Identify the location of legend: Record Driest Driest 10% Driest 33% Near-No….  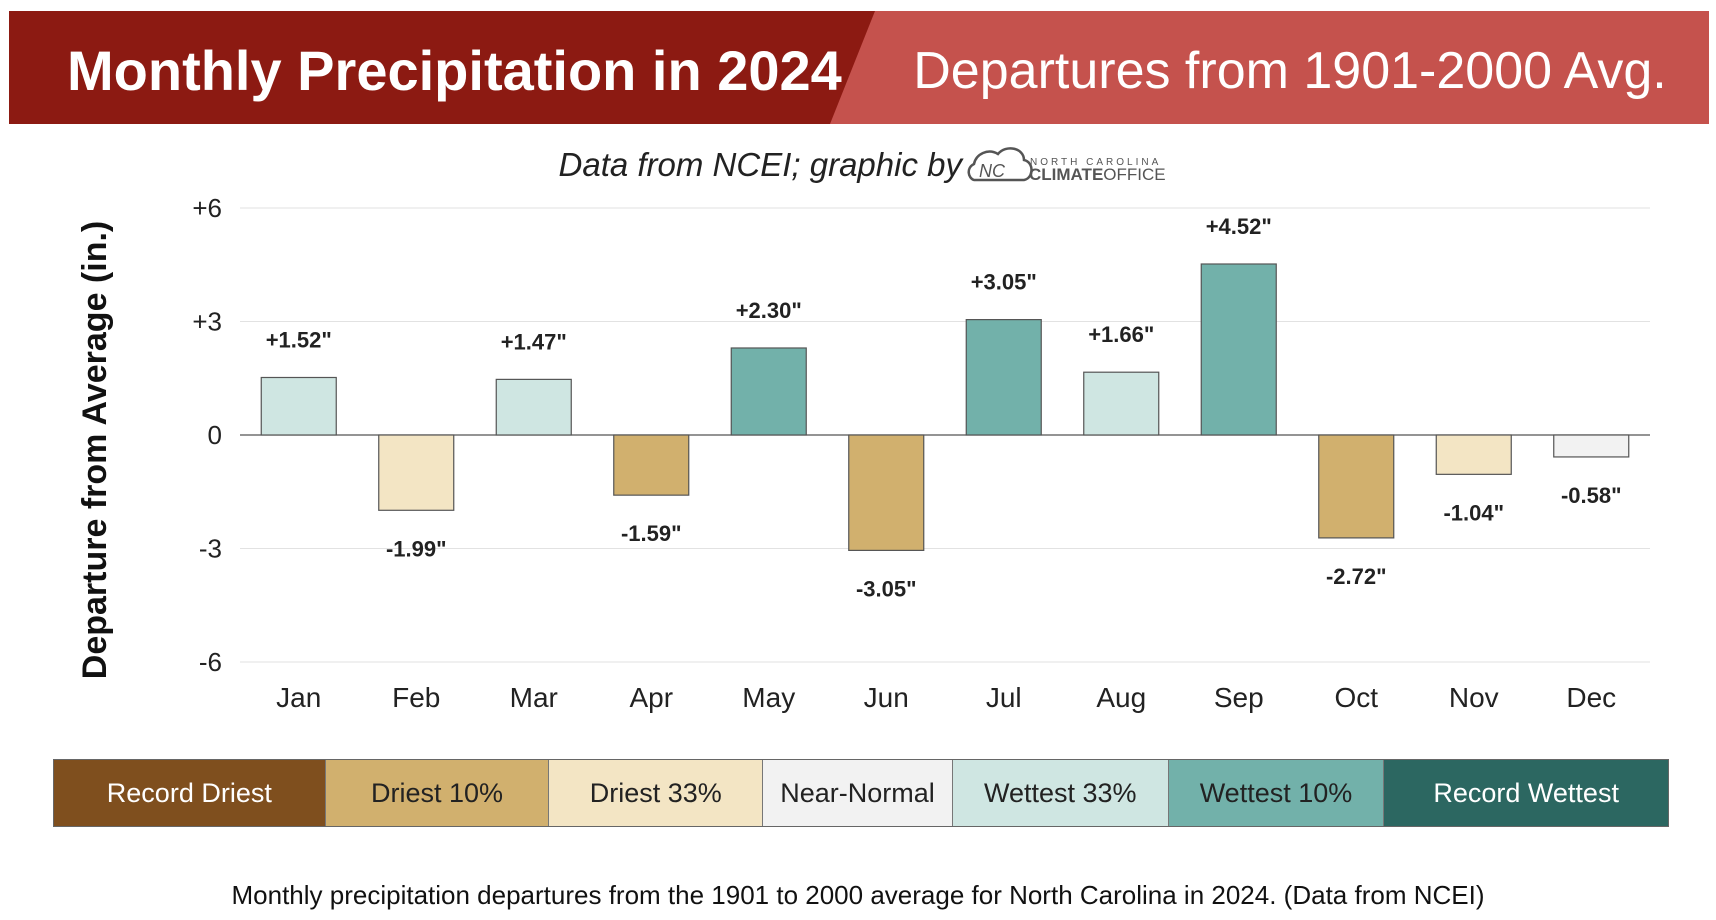
(861, 793).